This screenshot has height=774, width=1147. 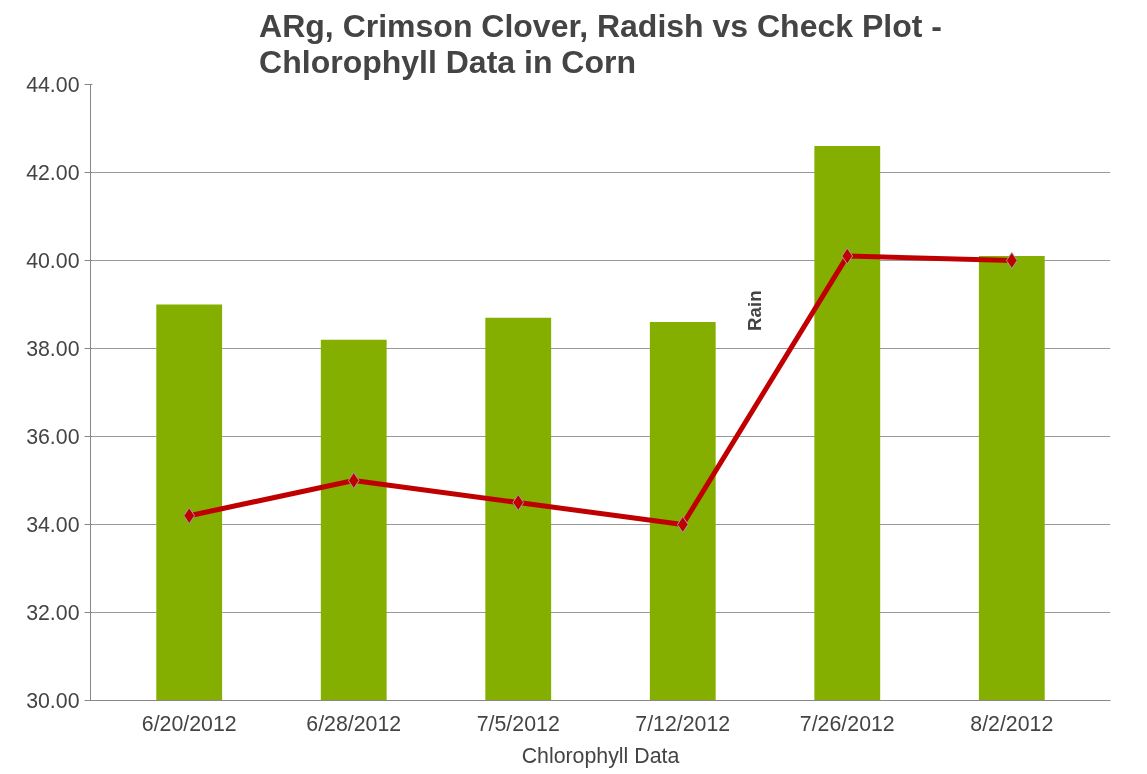 What do you see at coordinates (189, 723) in the screenshot?
I see `x-tick-label: 6/20/2012` at bounding box center [189, 723].